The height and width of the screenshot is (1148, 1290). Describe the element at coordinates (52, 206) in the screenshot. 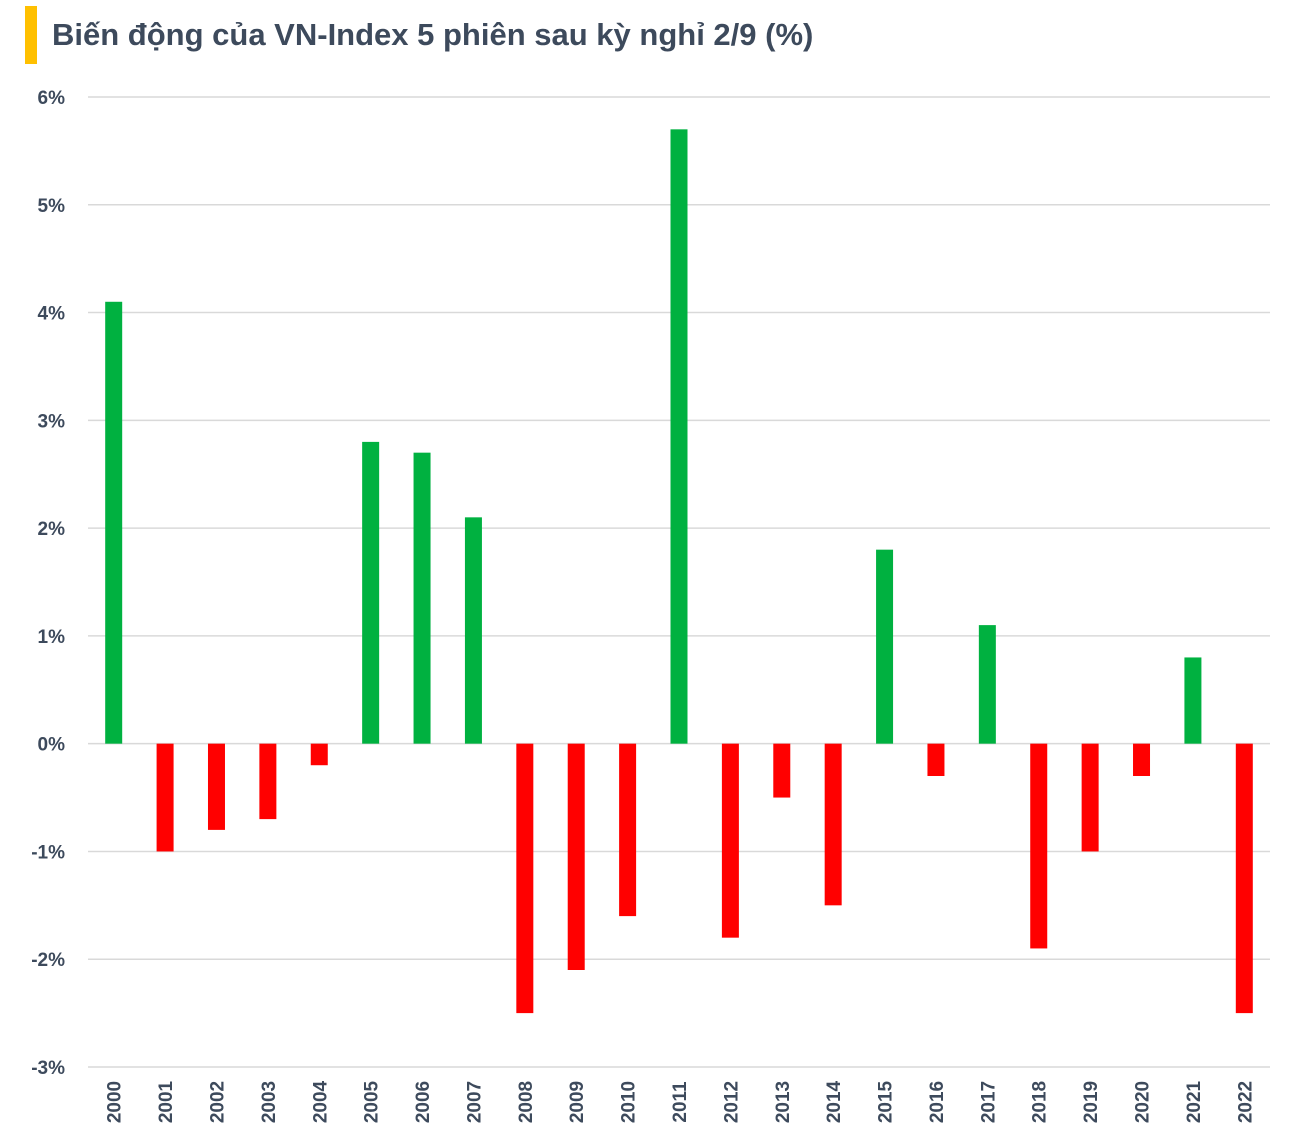

I see `y-tick-label: 5%` at that location.